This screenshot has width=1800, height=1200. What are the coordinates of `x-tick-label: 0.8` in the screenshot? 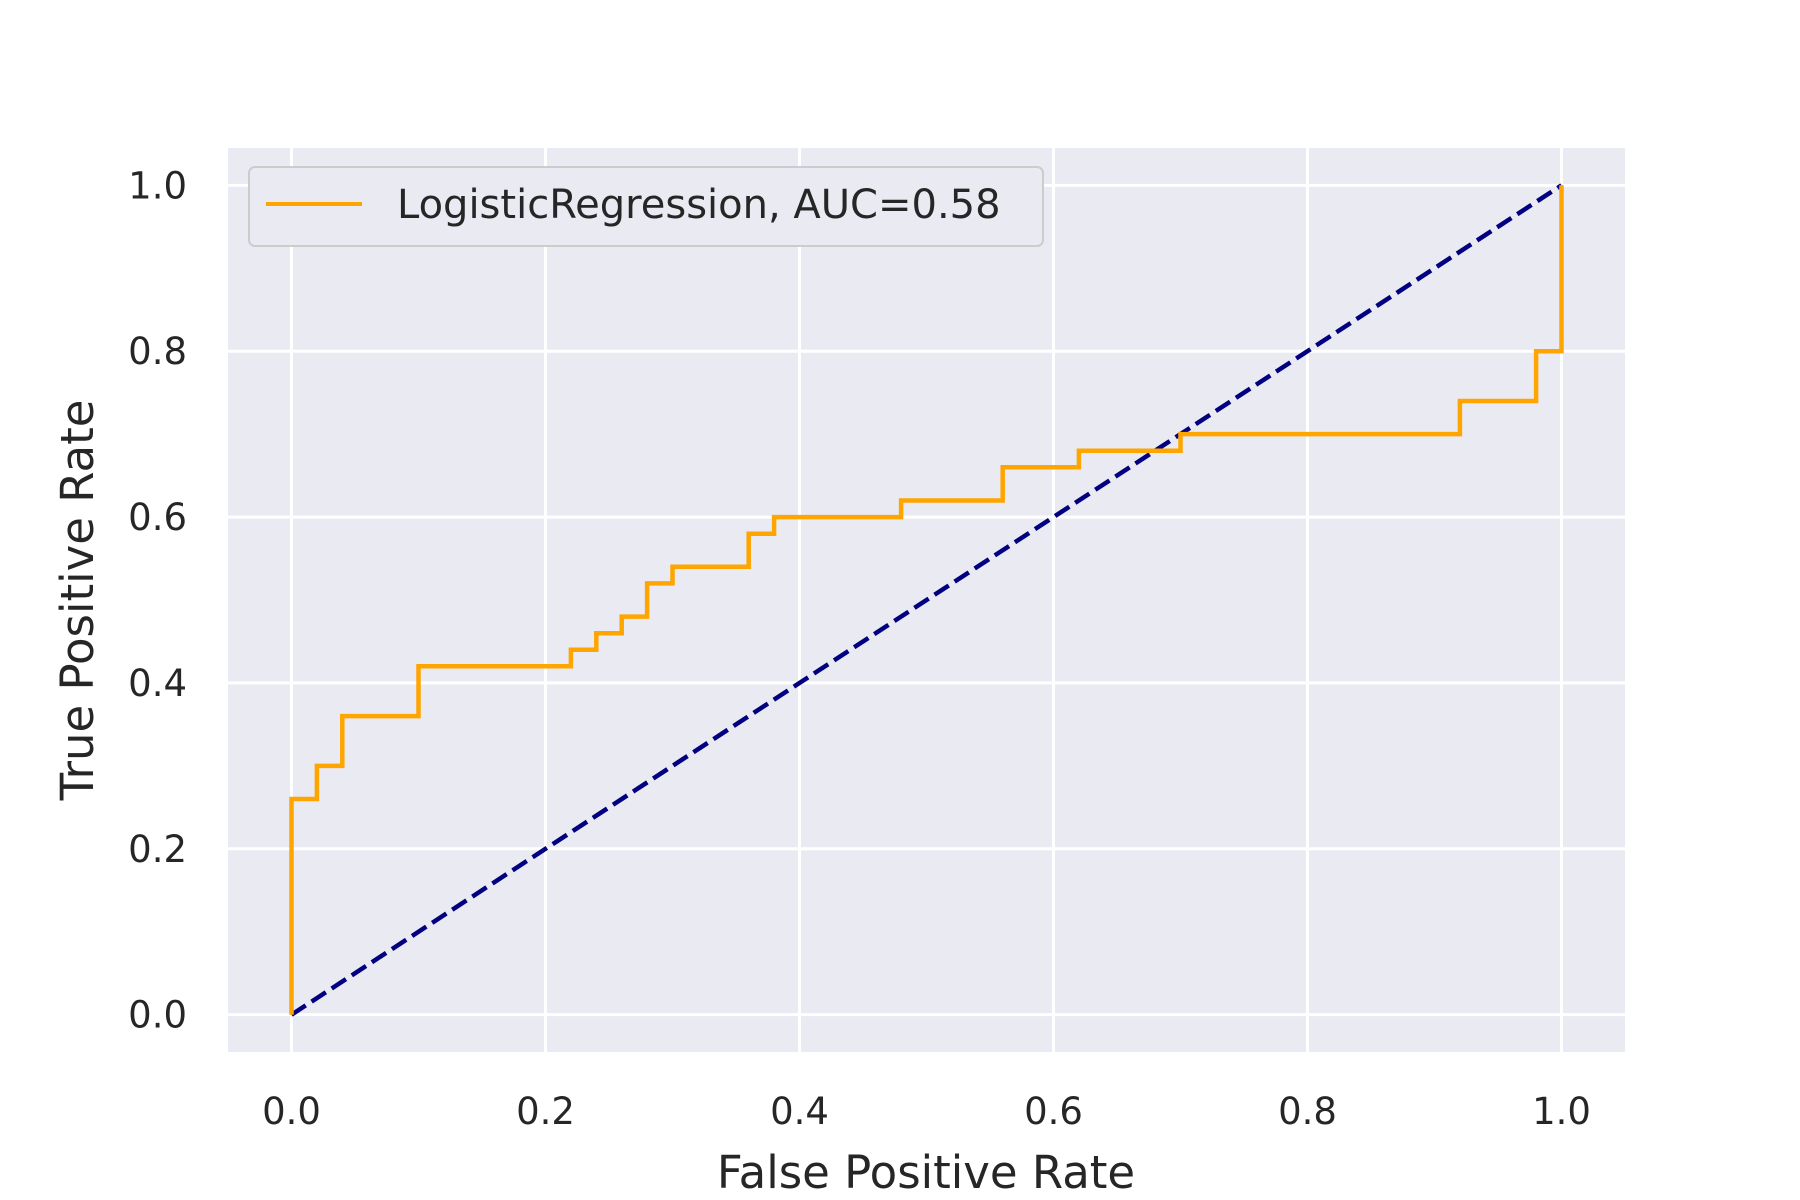 It's located at (1307, 1111).